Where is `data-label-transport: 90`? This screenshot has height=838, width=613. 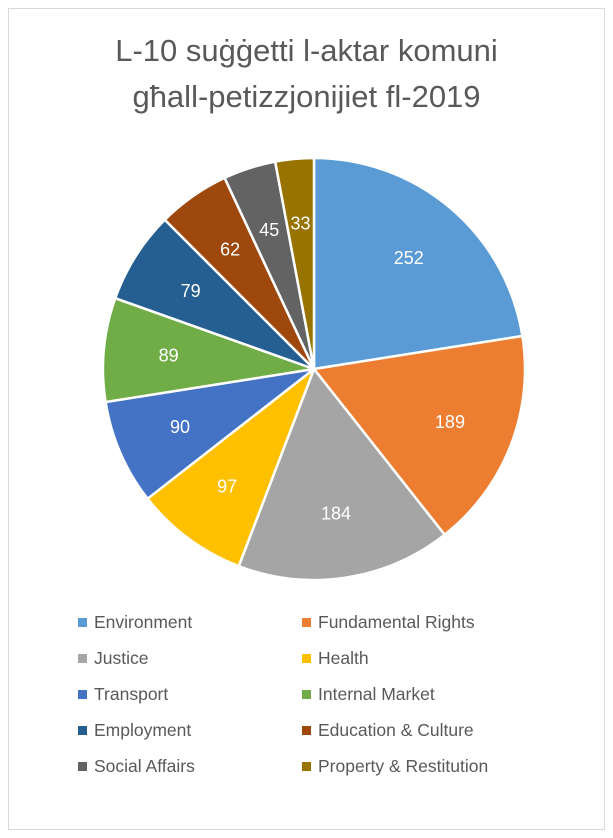 data-label-transport: 90 is located at coordinates (180, 427).